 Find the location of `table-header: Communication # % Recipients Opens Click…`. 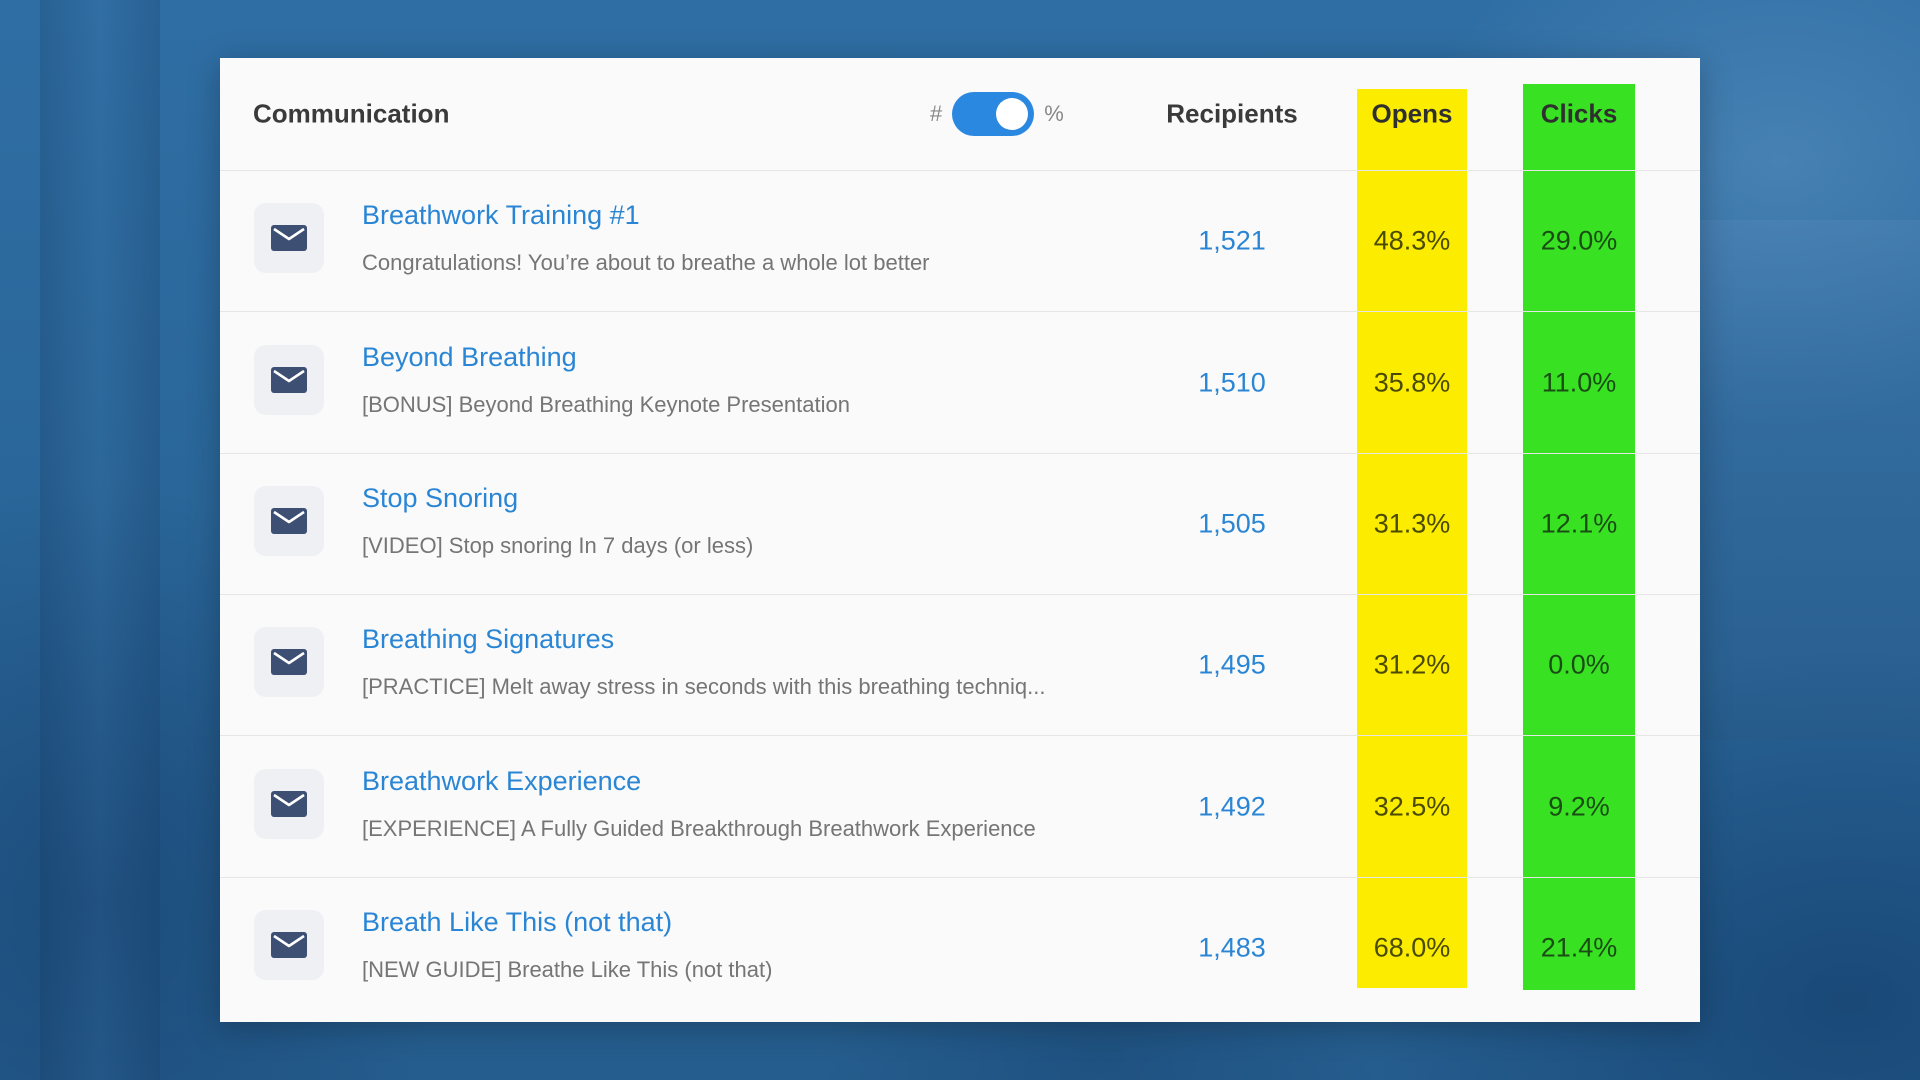

table-header: Communication # % Recipients Opens Click… is located at coordinates (960, 114).